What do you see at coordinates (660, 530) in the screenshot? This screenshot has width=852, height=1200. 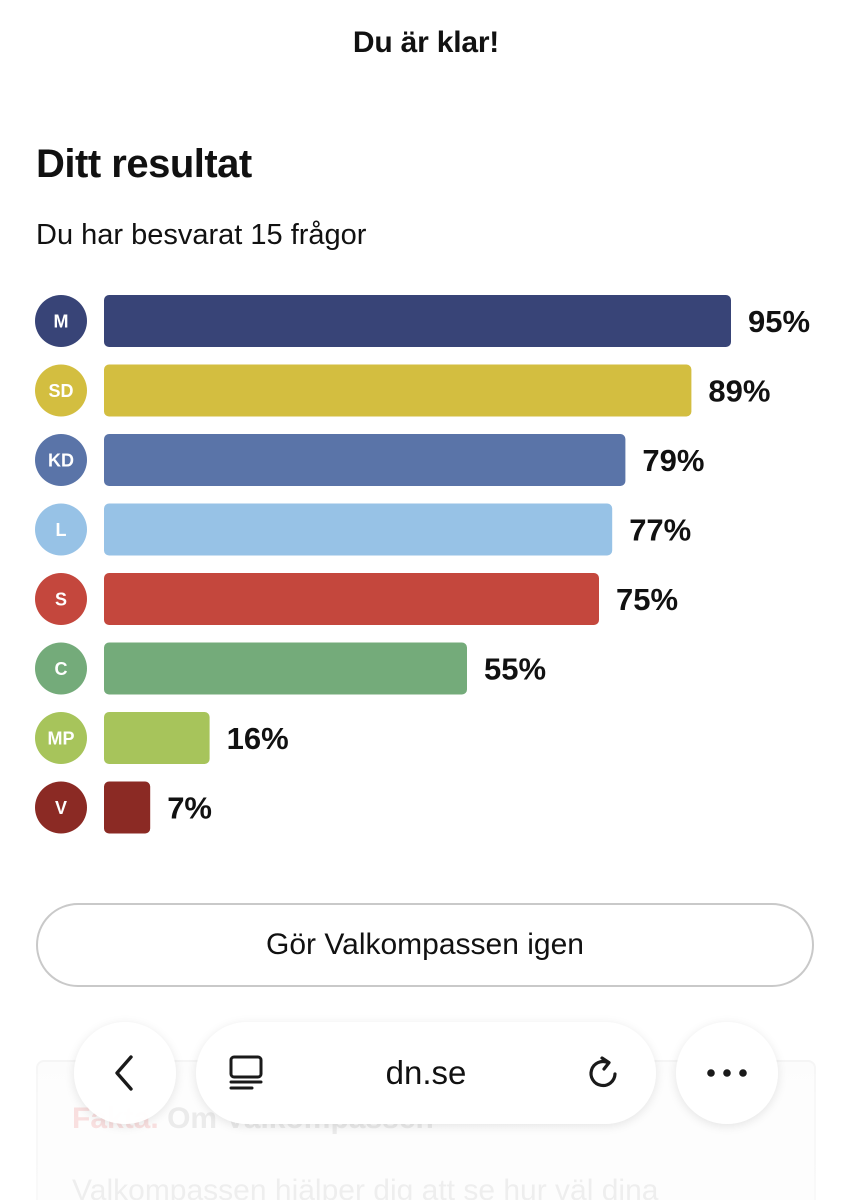 I see `value-label-l: 77%` at bounding box center [660, 530].